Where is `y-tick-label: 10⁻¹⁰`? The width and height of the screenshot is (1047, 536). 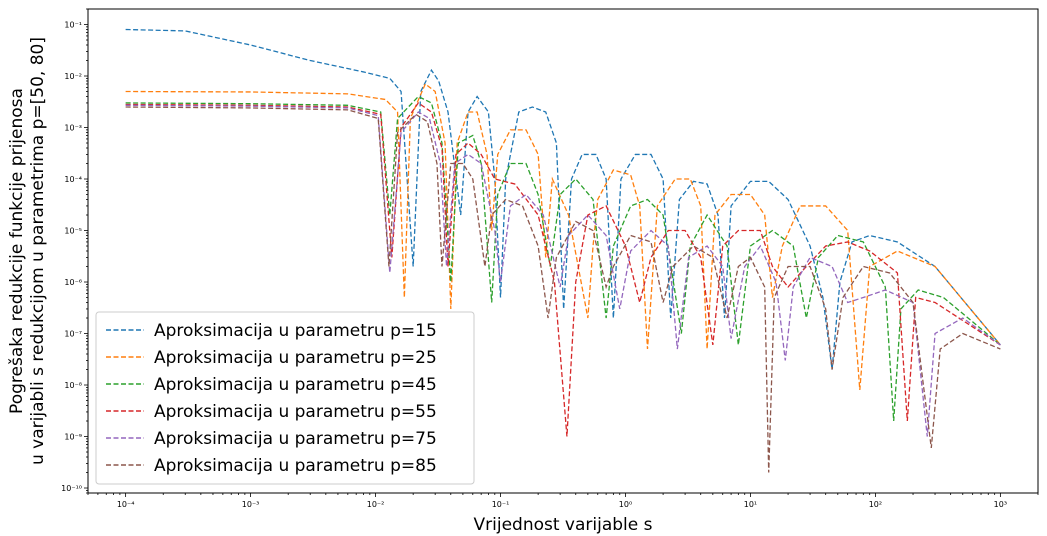 y-tick-label: 10⁻¹⁰ is located at coordinates (71, 488).